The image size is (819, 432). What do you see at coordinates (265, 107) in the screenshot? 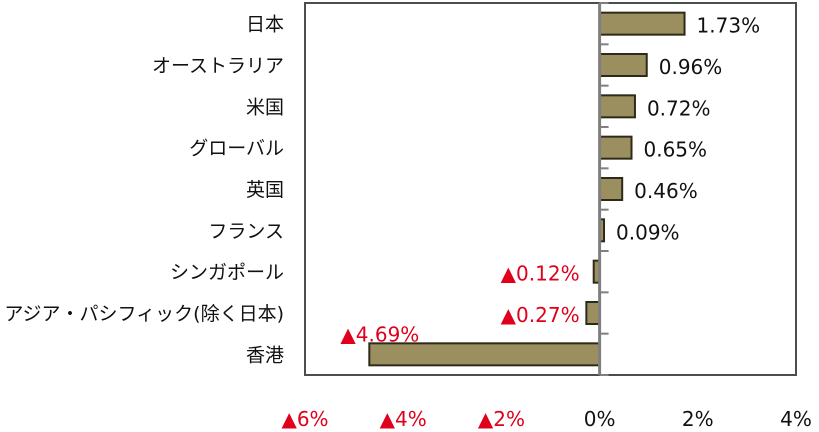
I see `category-label: 米国` at bounding box center [265, 107].